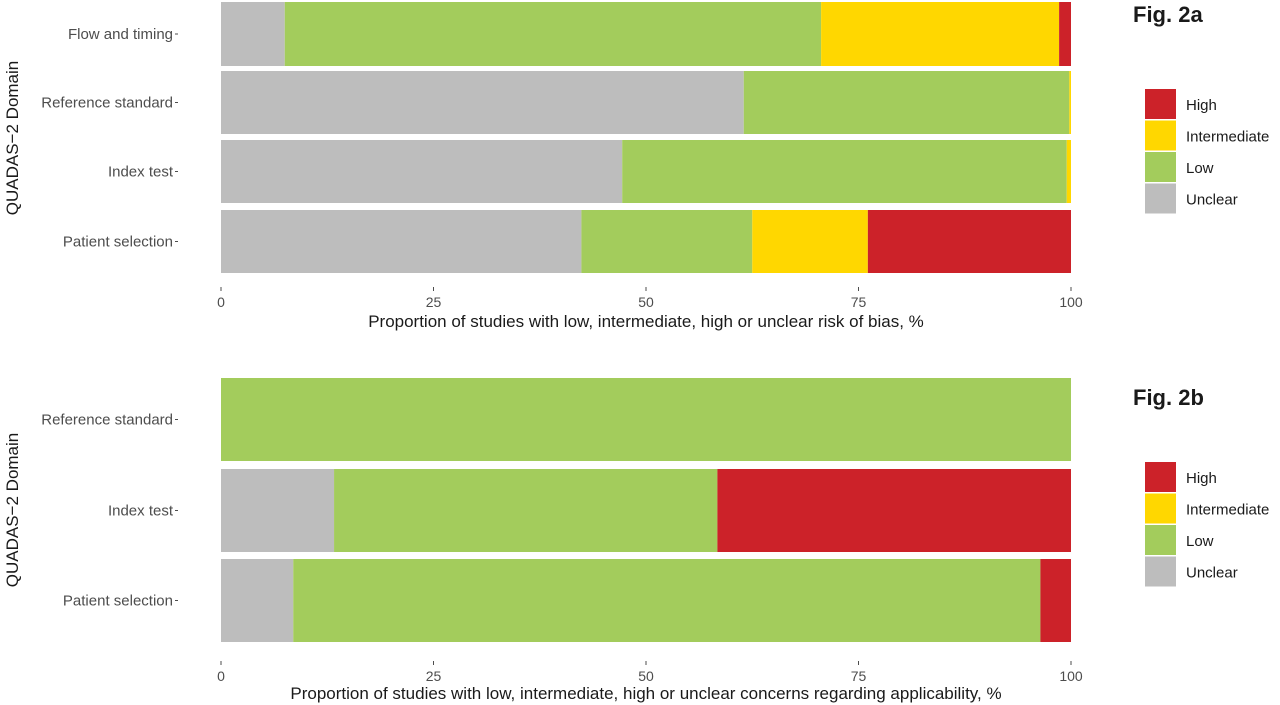 Image resolution: width=1280 pixels, height=705 pixels. I want to click on panel-a-legend-swatch-unclear, so click(1160, 198).